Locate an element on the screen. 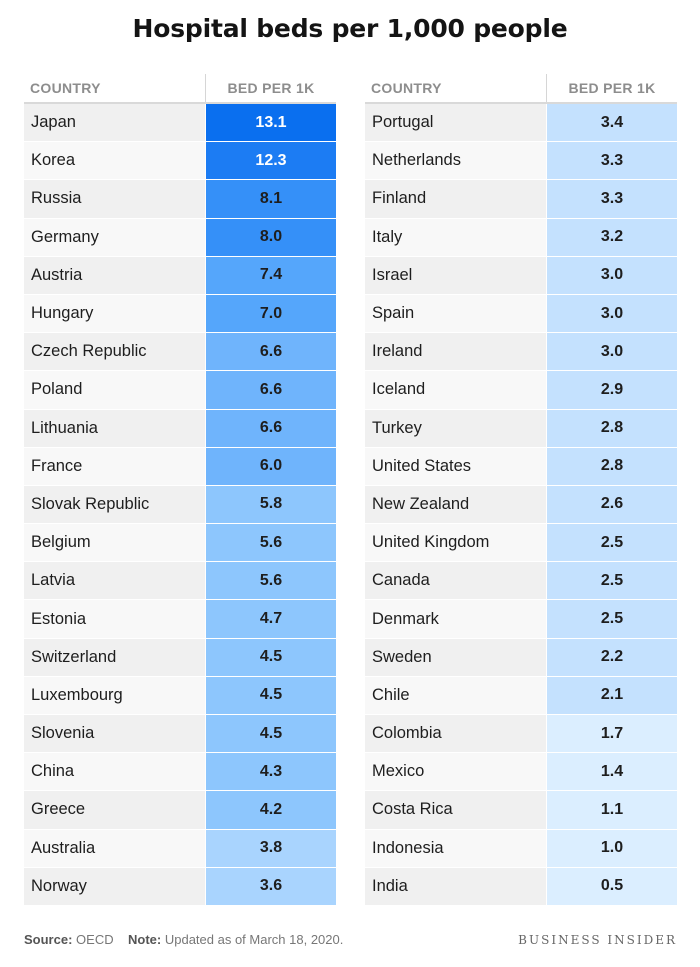 Image resolution: width=700 pixels, height=967 pixels. table-row: Australia 3.8 is located at coordinates (180, 848).